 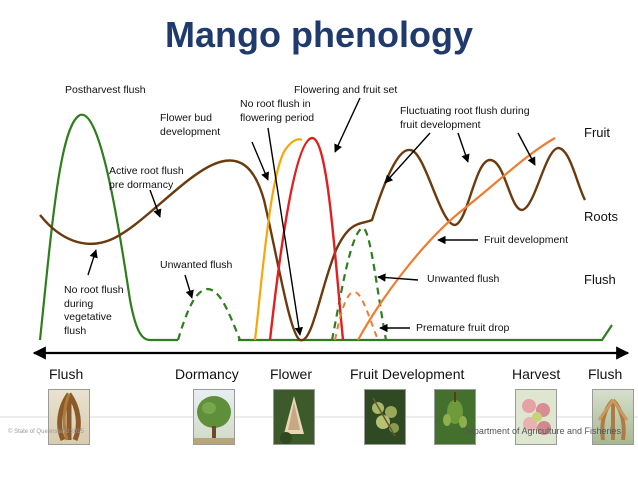 What do you see at coordinates (207, 374) in the screenshot?
I see `stage-dormancy: Dormancy` at bounding box center [207, 374].